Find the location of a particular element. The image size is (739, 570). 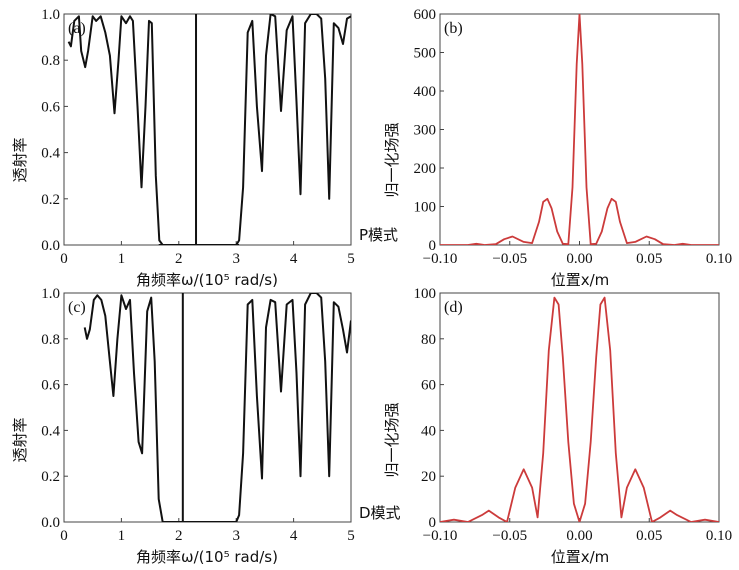

panel-d-xtick-label: 0.10 is located at coordinates (719, 536).